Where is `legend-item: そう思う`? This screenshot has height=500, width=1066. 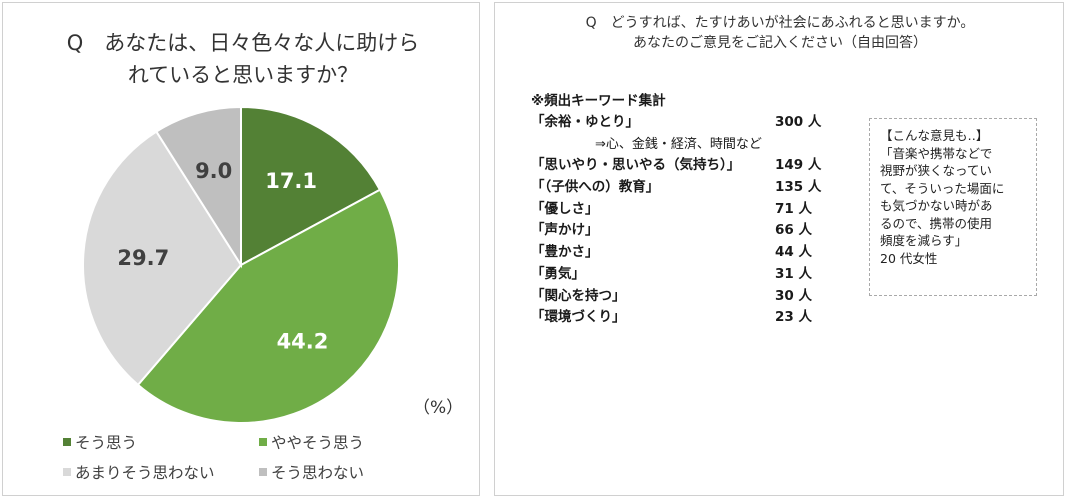
legend-item: そう思う is located at coordinates (100, 442).